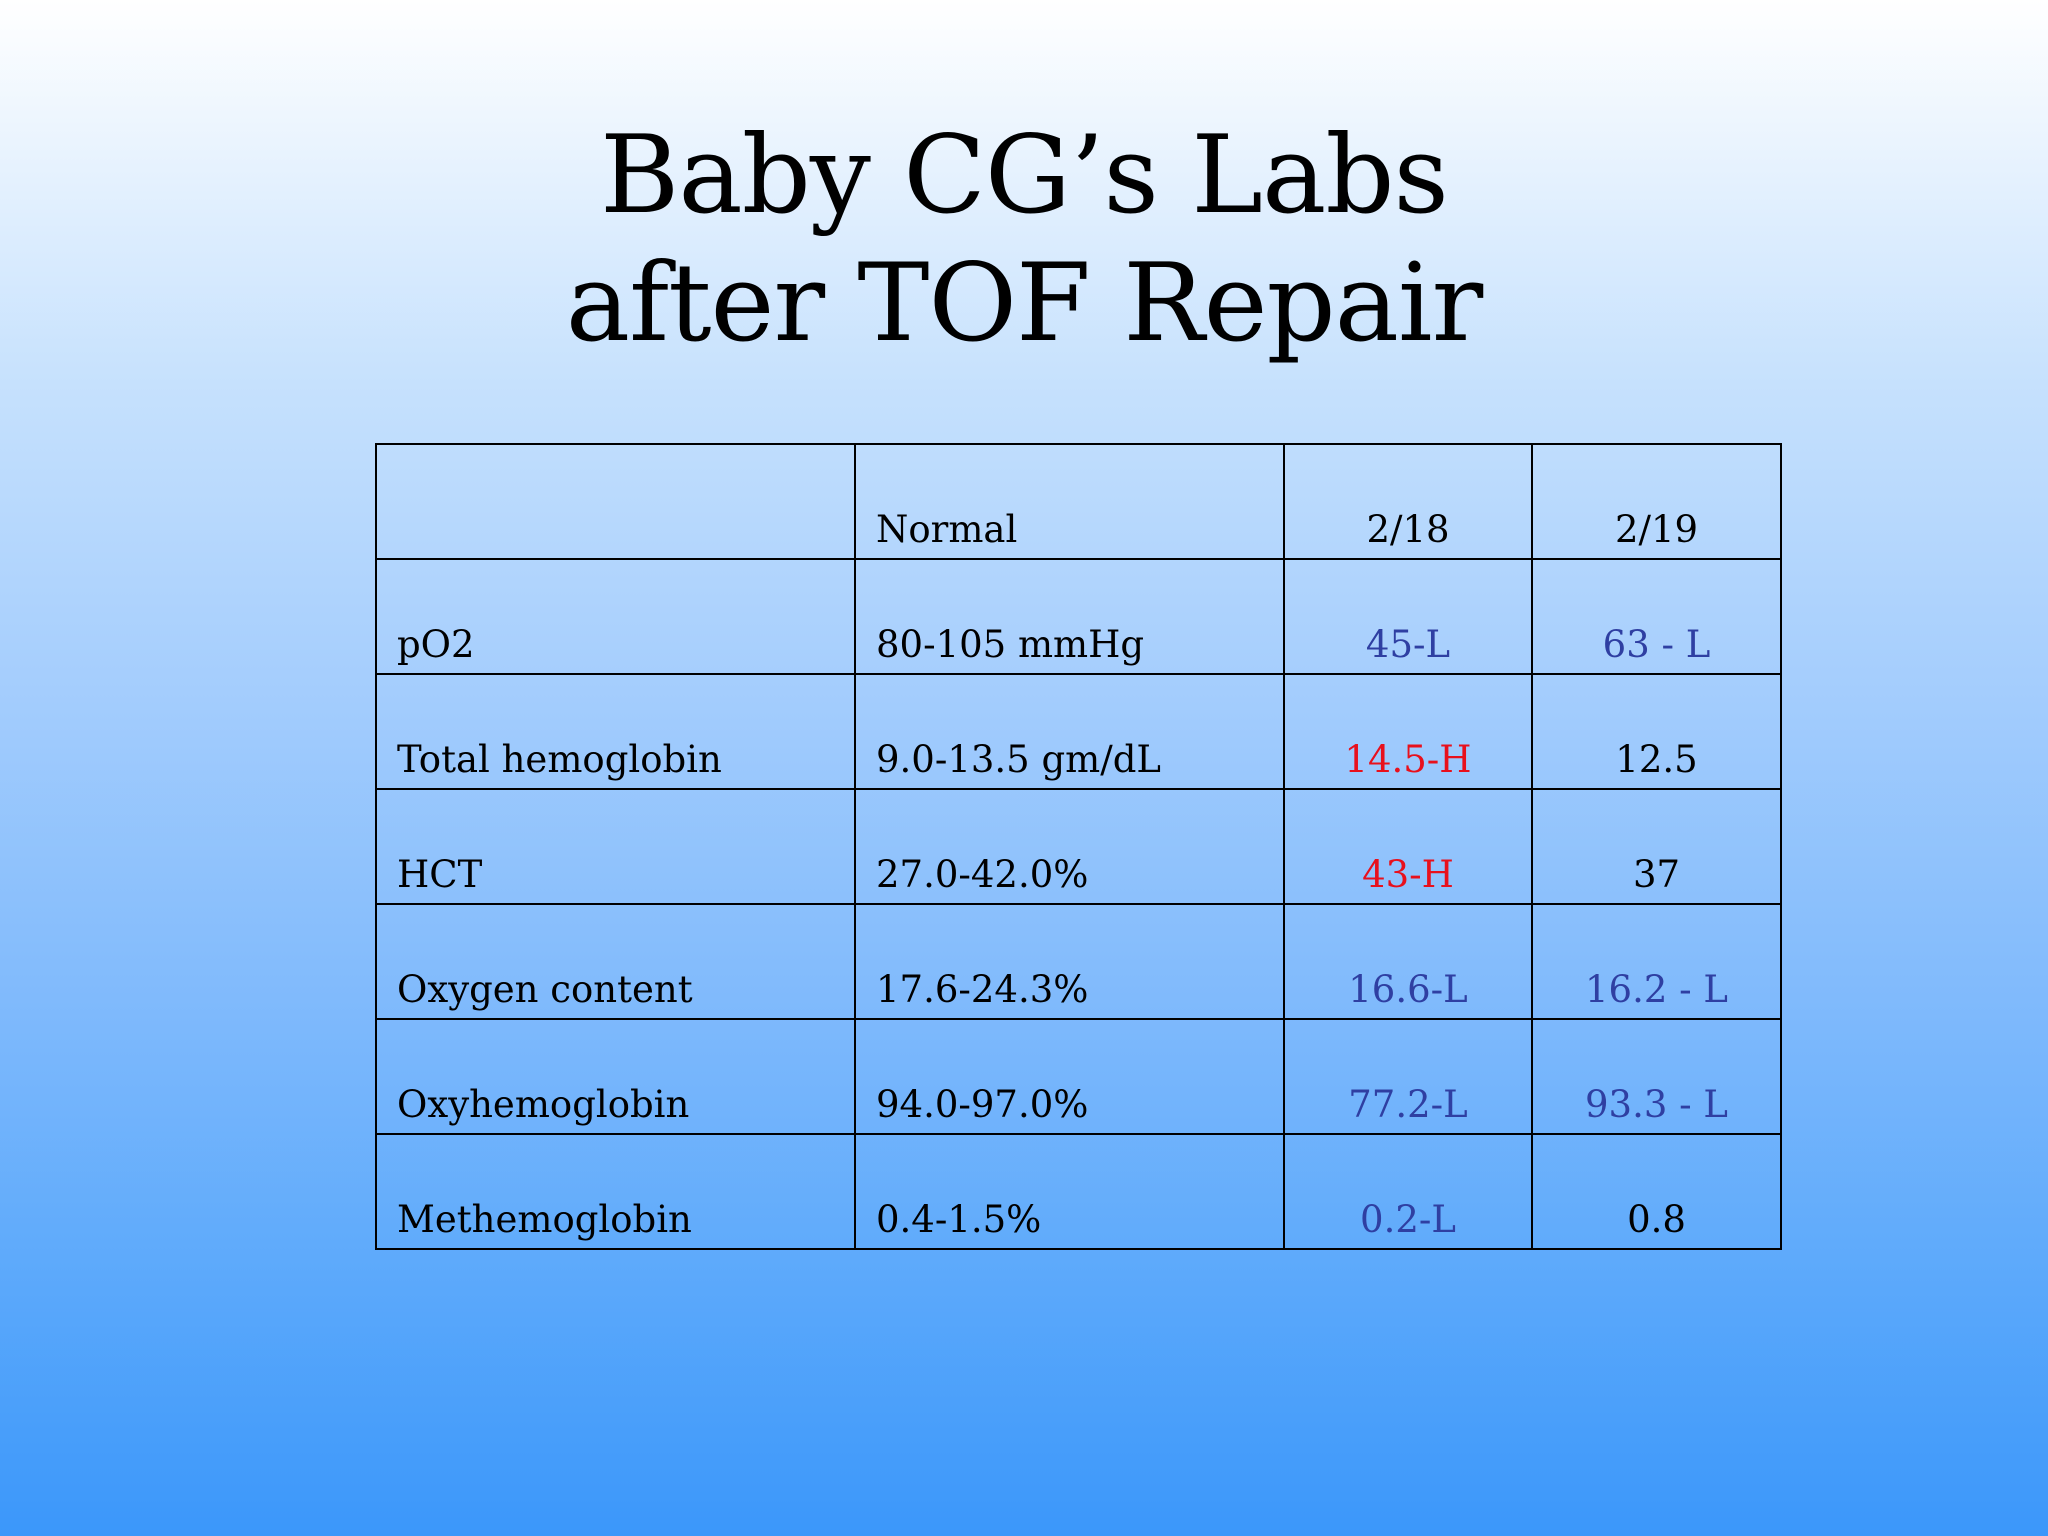 Image resolution: width=2048 pixels, height=1536 pixels. I want to click on result-cell-date-1: 16.6-L, so click(1408, 961).